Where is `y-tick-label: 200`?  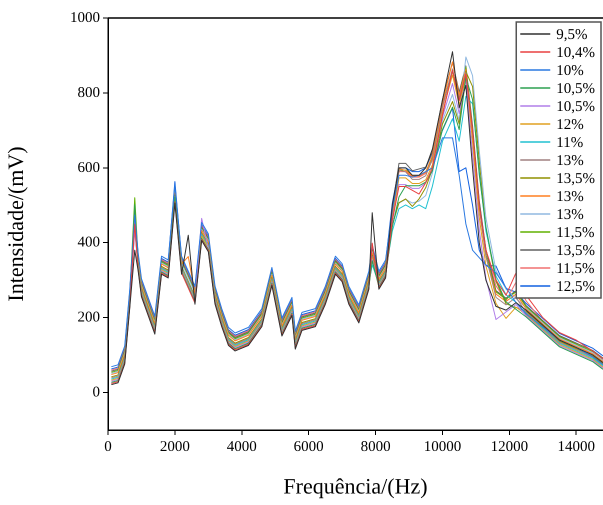
y-tick-label: 200 is located at coordinates (89, 318).